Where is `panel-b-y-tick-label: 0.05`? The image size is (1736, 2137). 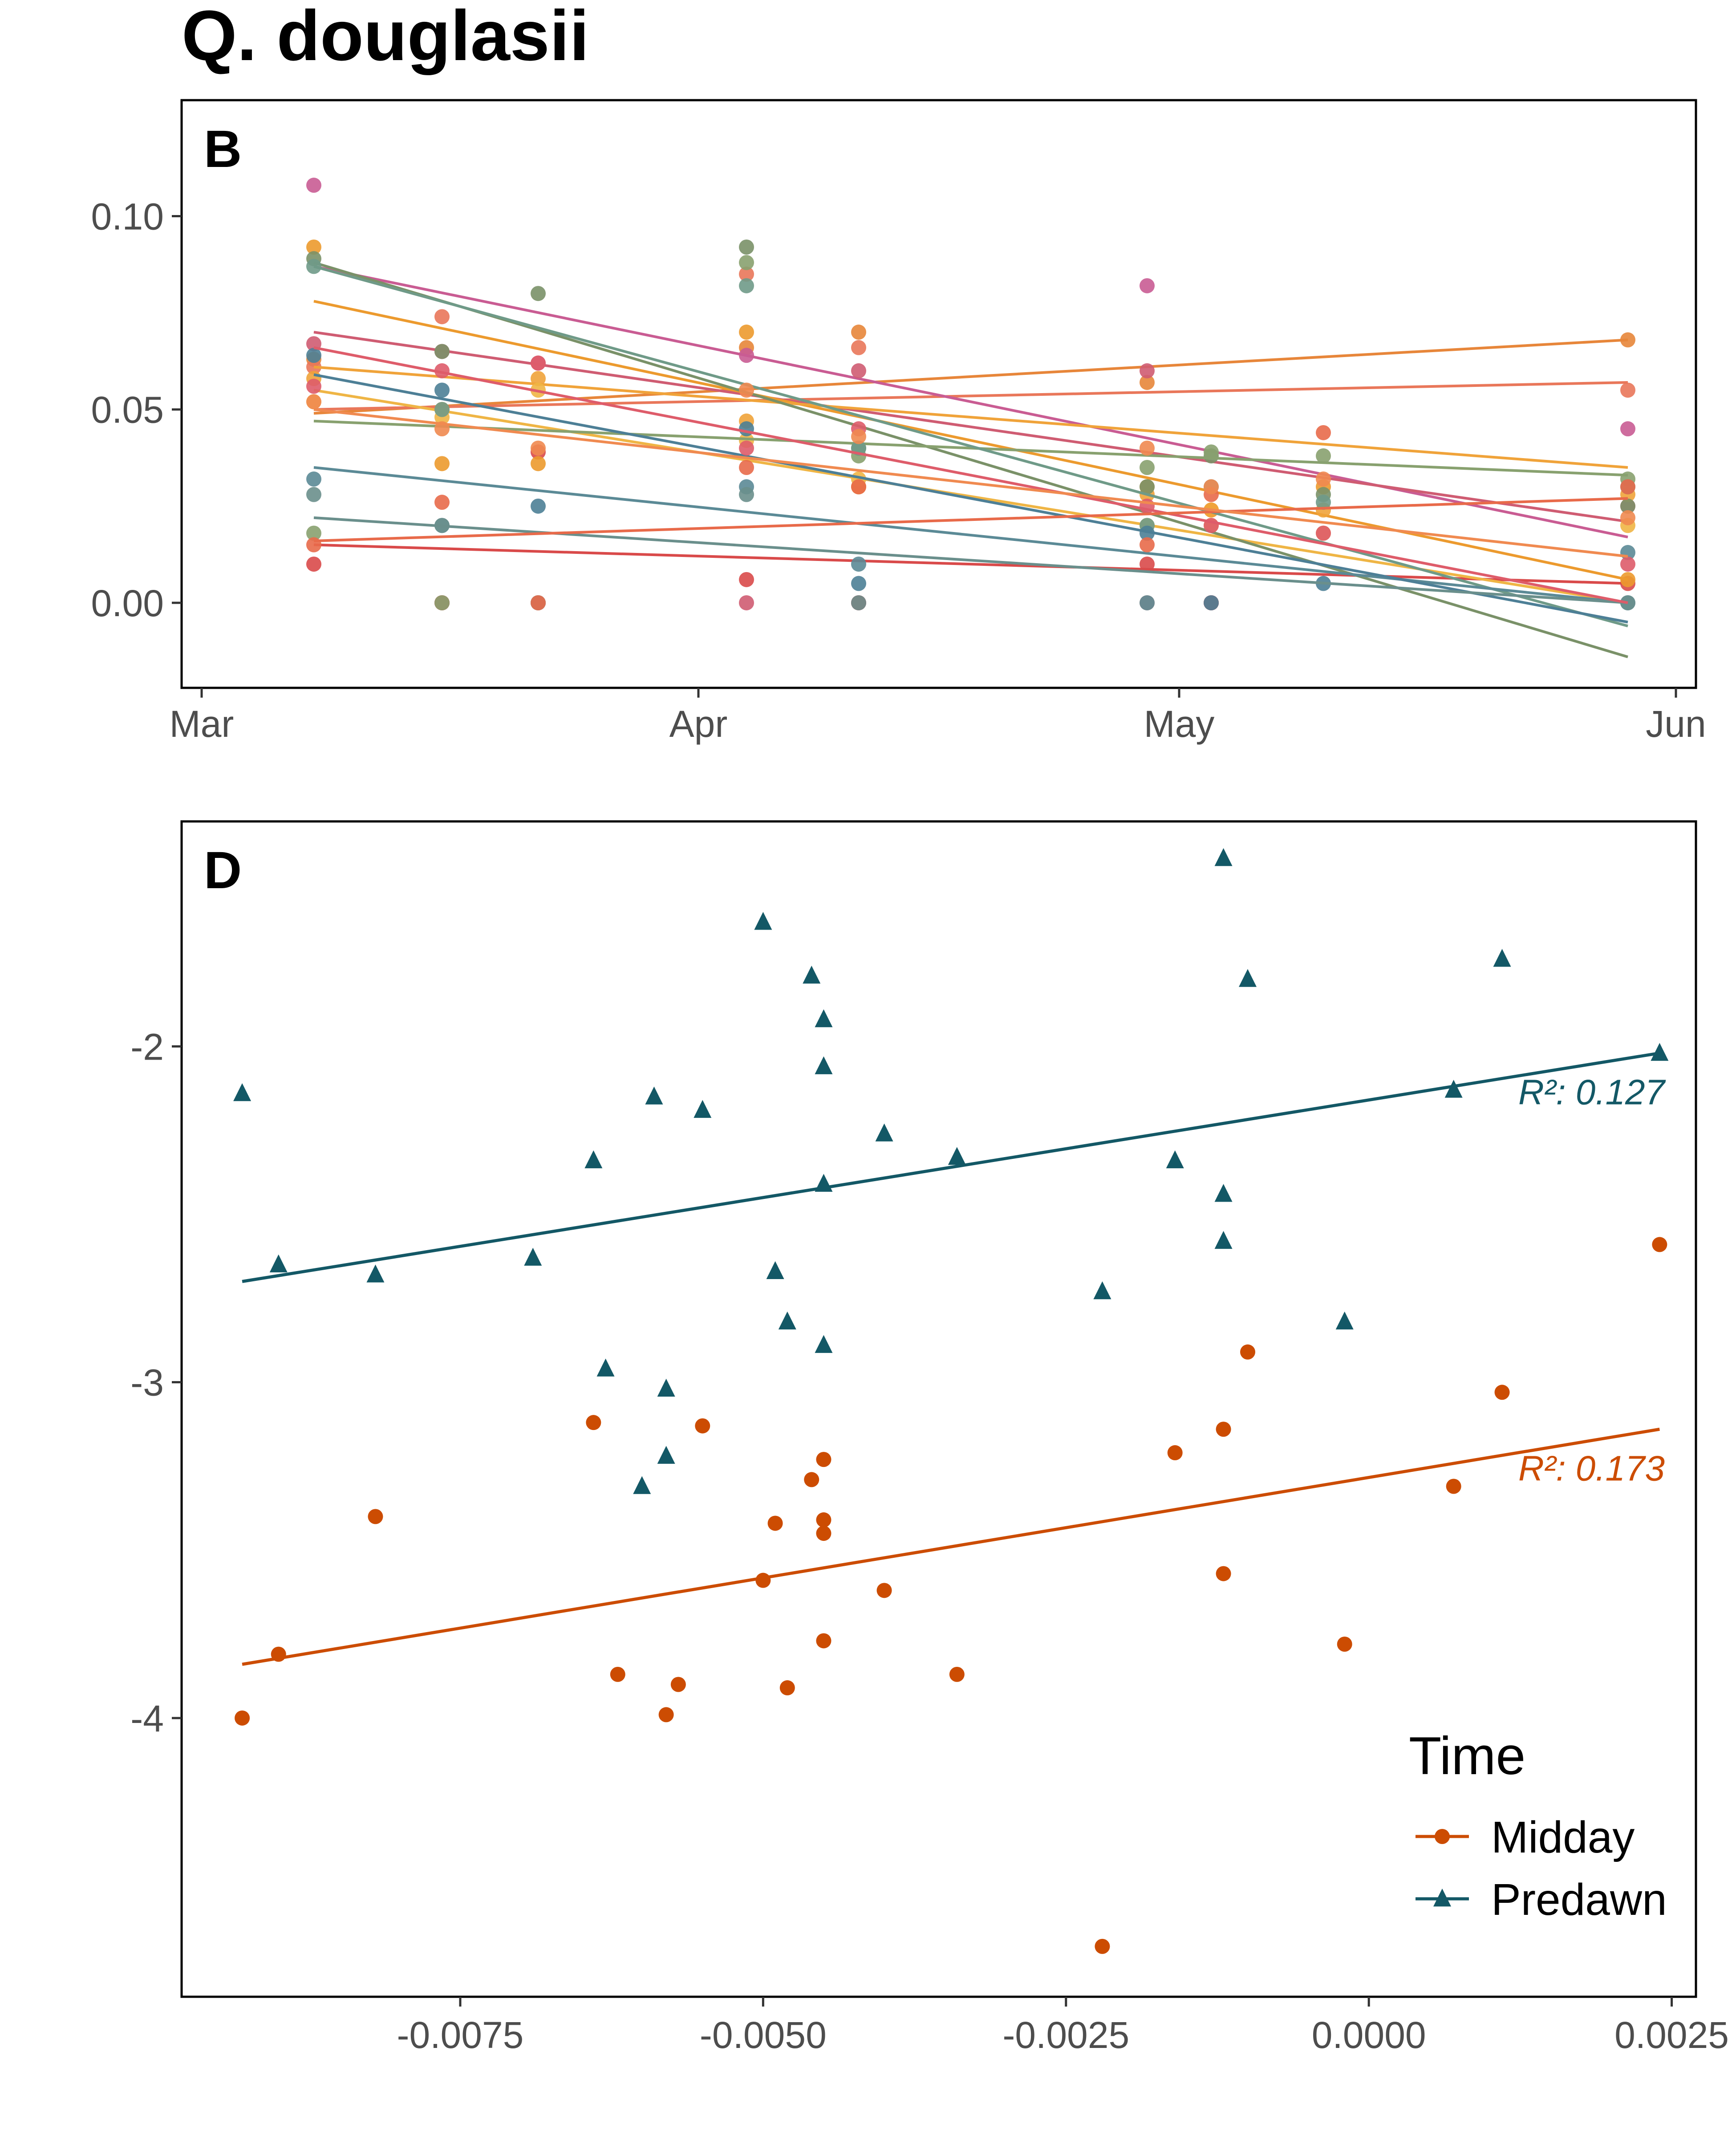
panel-b-y-tick-label: 0.05 is located at coordinates (127, 410).